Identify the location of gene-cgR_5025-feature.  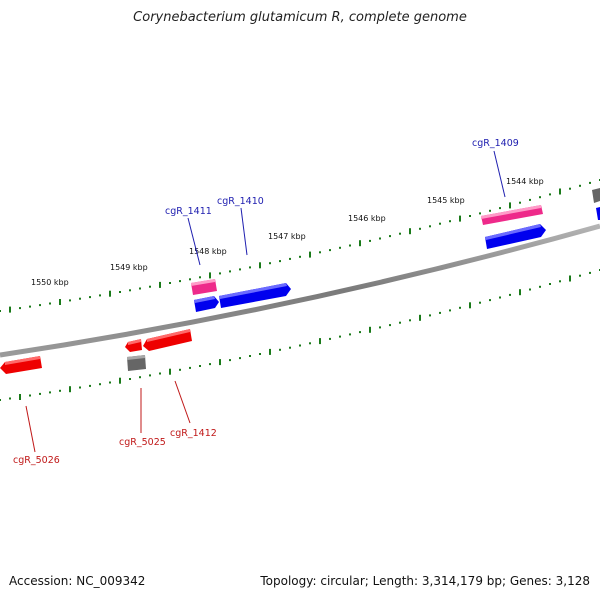
(136, 363).